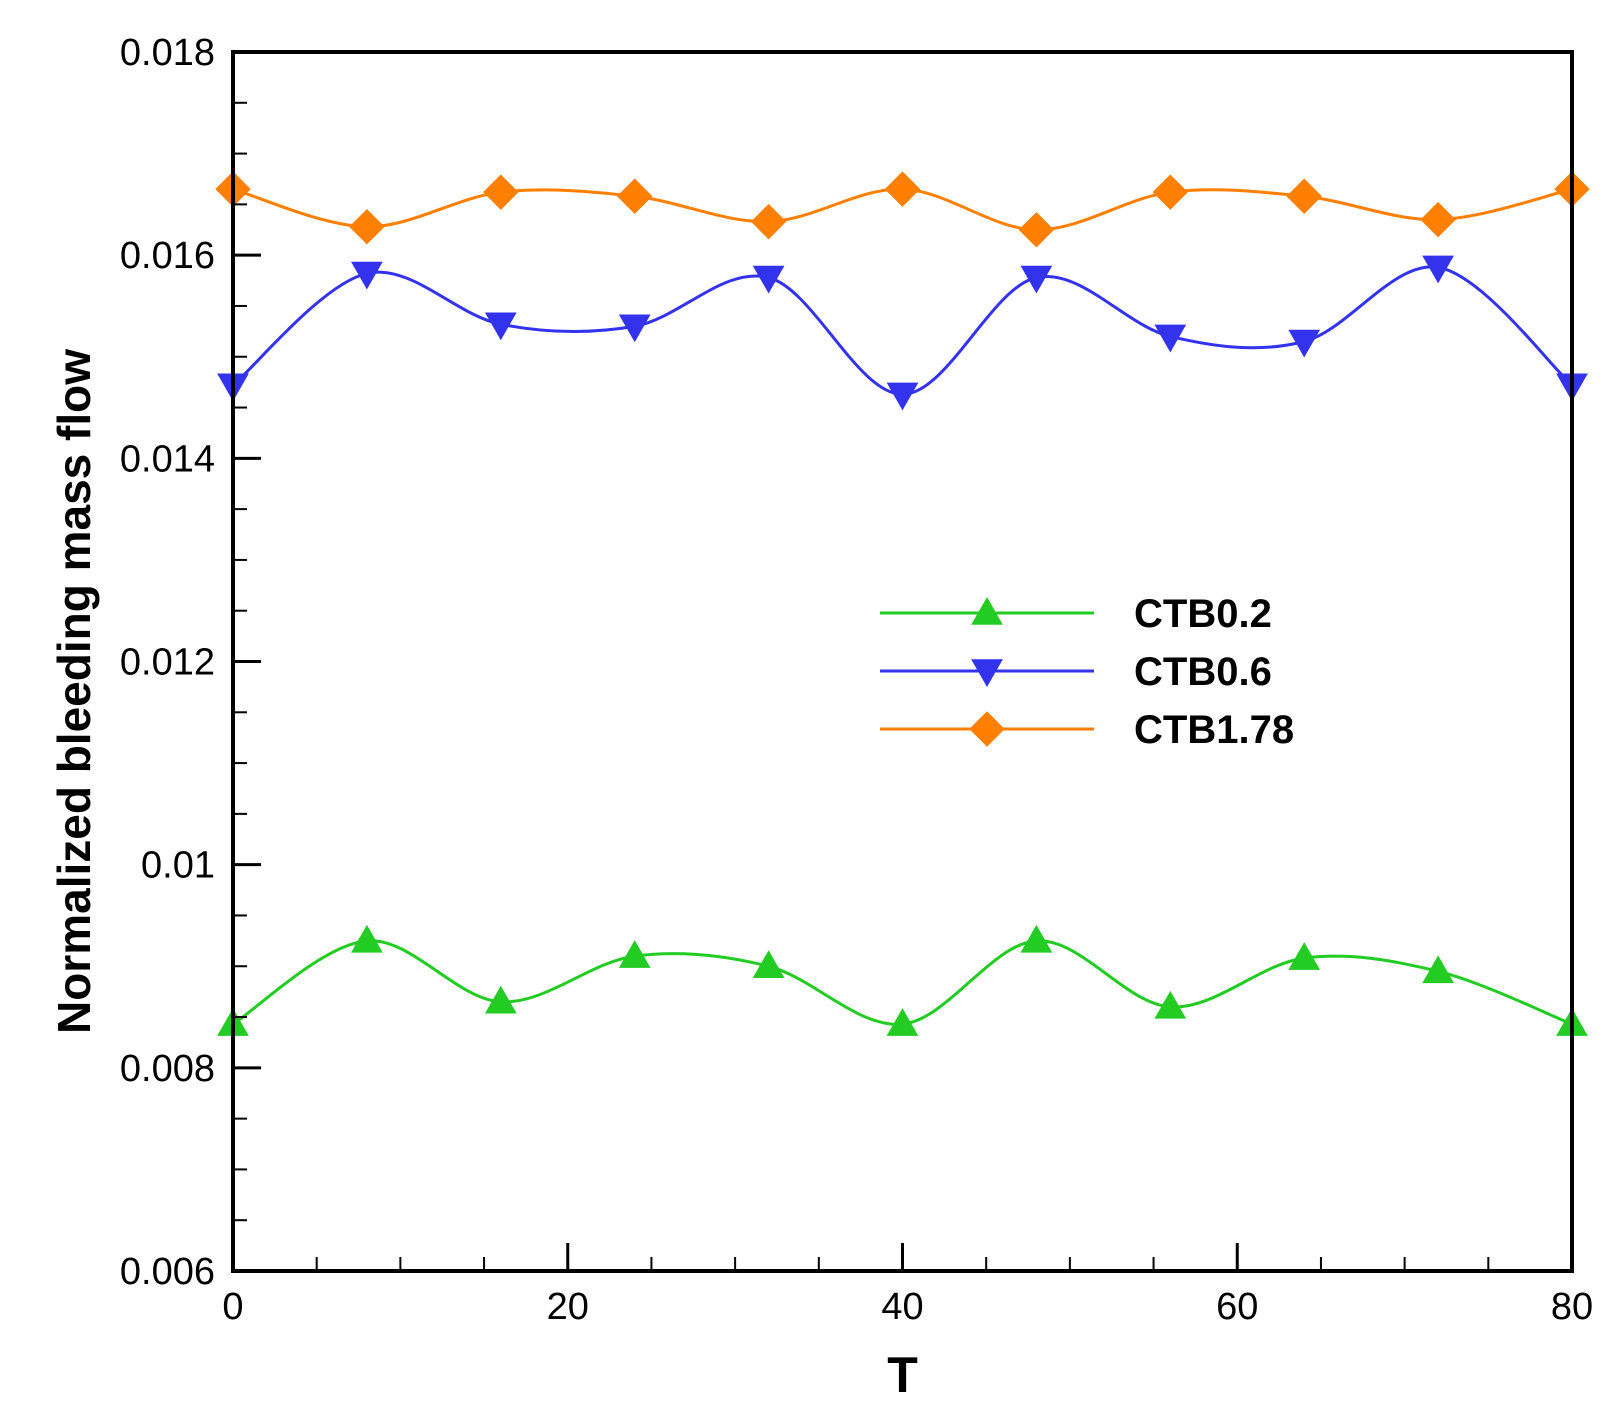  I want to click on x-tick-label: 20, so click(568, 1307).